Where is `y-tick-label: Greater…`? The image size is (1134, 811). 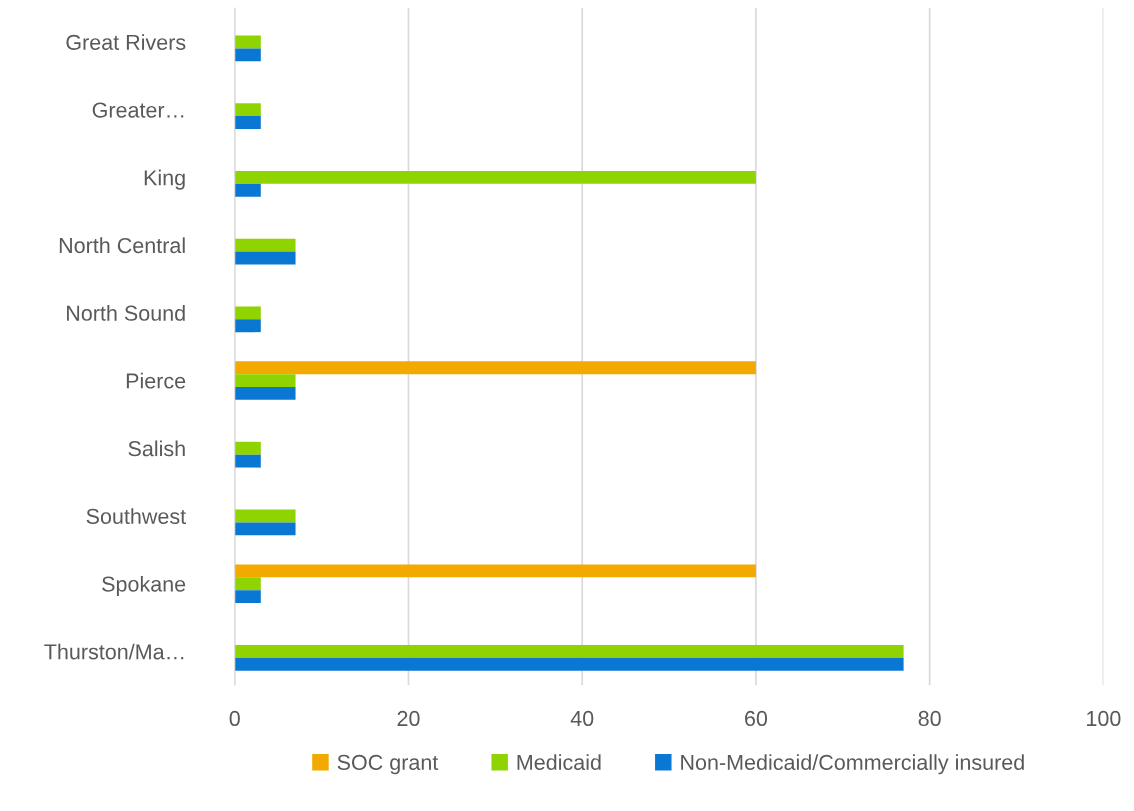 y-tick-label: Greater… is located at coordinates (138, 110).